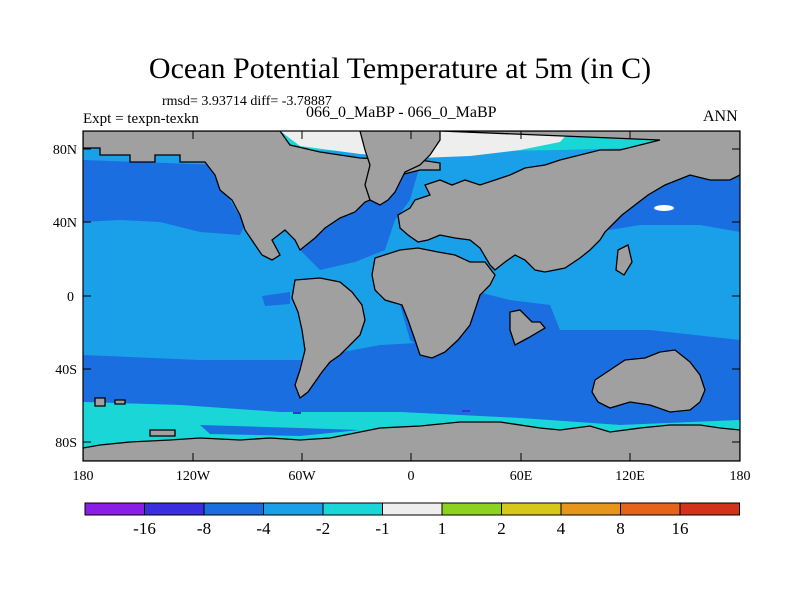 The image size is (800, 600). Describe the element at coordinates (65, 150) in the screenshot. I see `lat-label-80n: 80N` at that location.